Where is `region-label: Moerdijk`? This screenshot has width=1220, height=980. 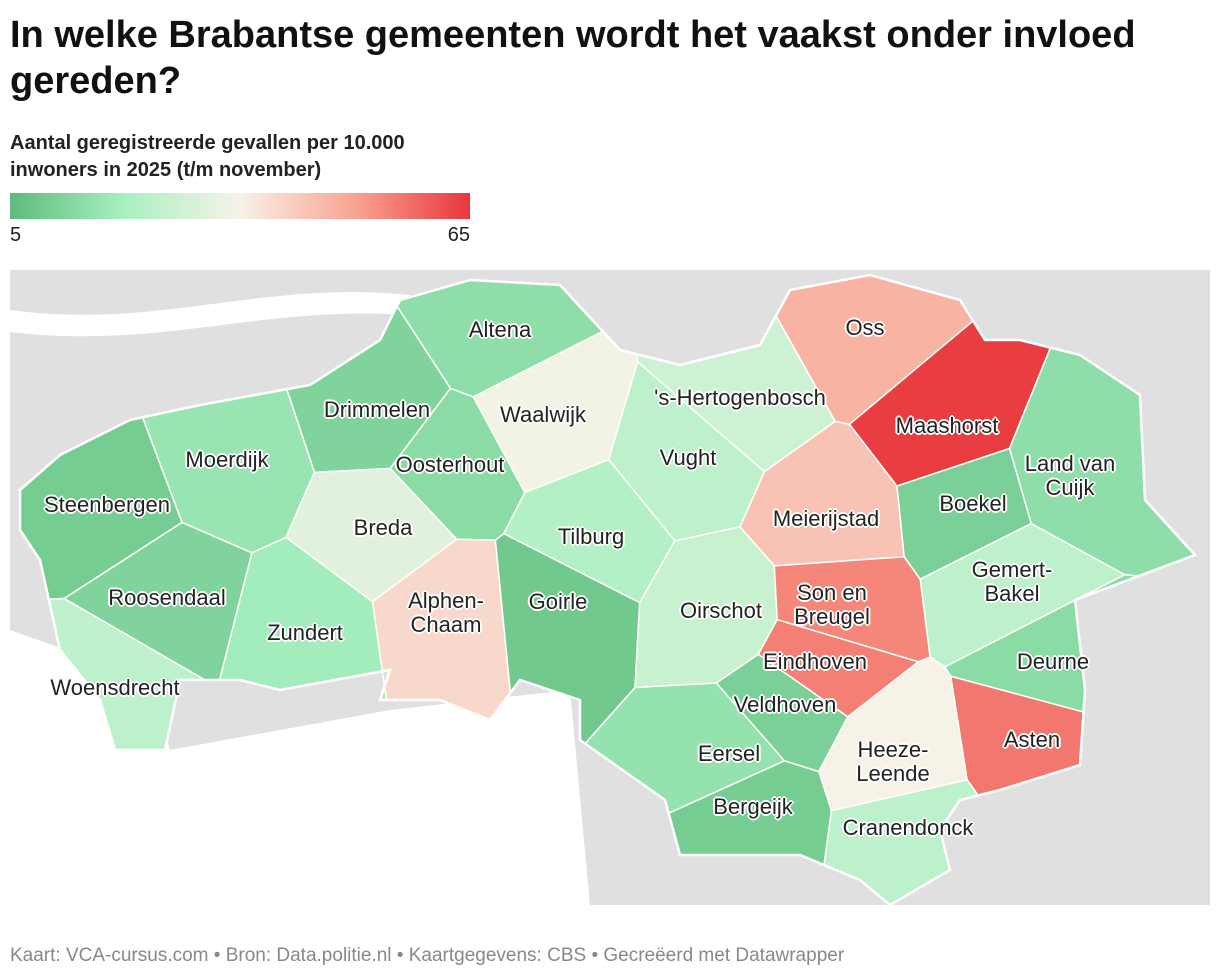 region-label: Moerdijk is located at coordinates (227, 459).